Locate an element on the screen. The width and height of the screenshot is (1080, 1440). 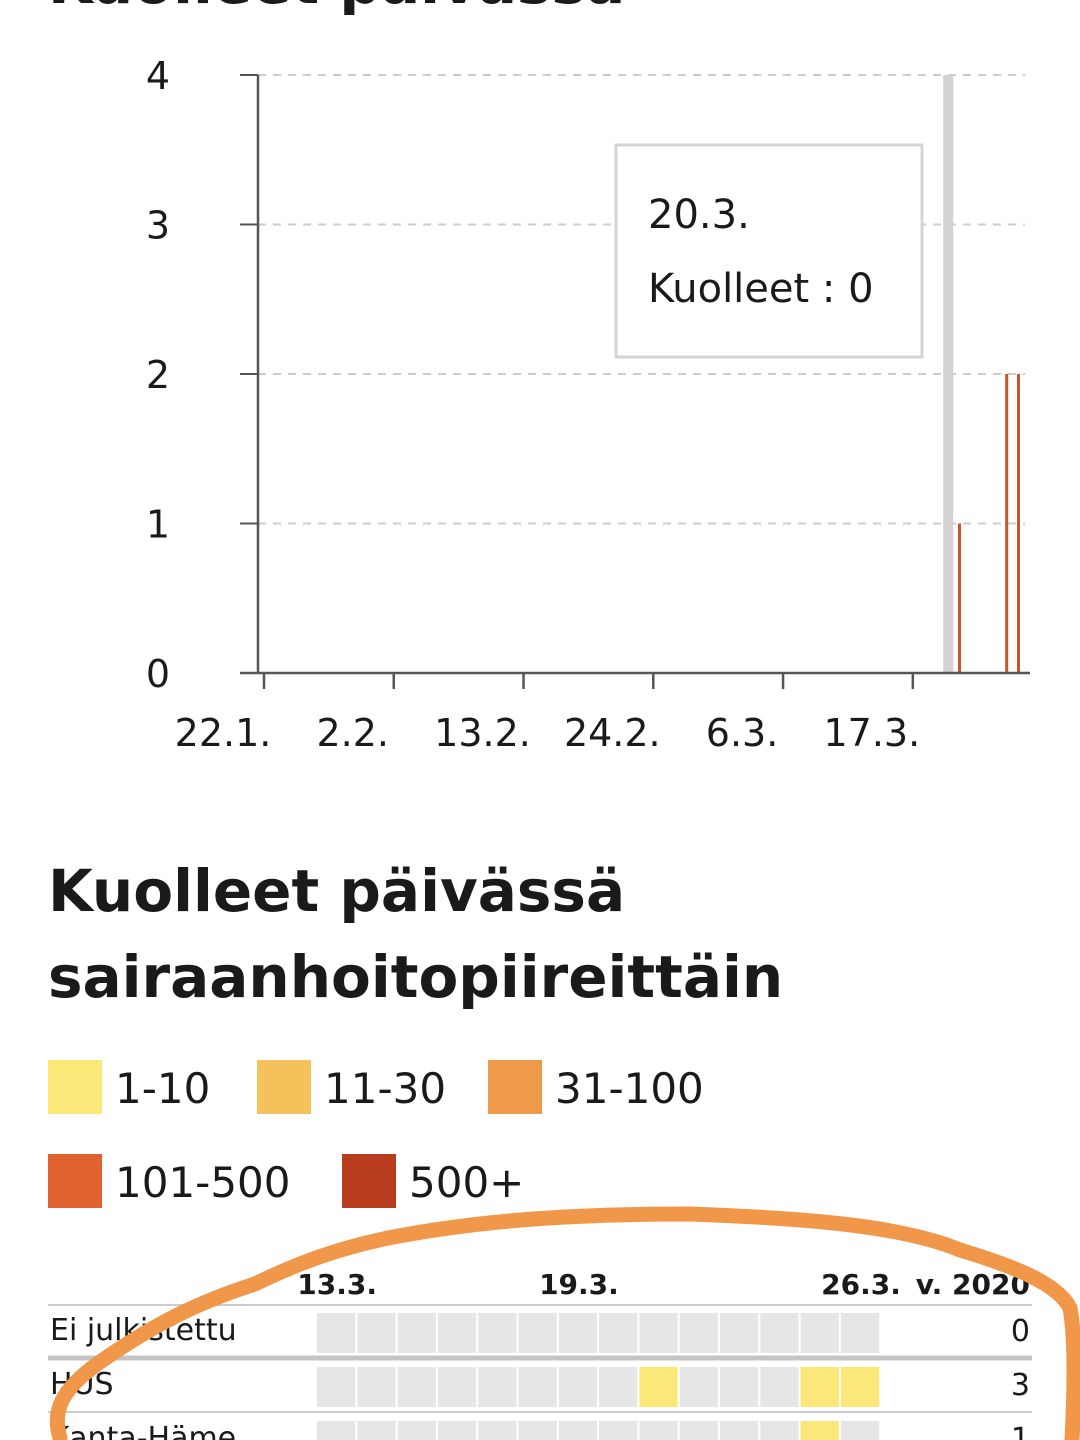
heatmap-row: Kanta-Häme 1 is located at coordinates (540, 1430).